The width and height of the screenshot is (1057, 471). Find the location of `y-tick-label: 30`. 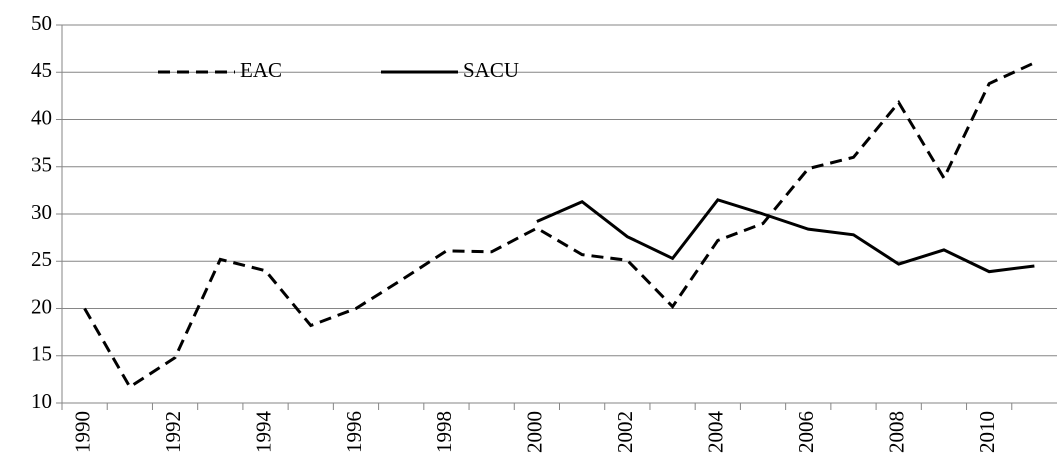

y-tick-label: 30 is located at coordinates (41, 212).